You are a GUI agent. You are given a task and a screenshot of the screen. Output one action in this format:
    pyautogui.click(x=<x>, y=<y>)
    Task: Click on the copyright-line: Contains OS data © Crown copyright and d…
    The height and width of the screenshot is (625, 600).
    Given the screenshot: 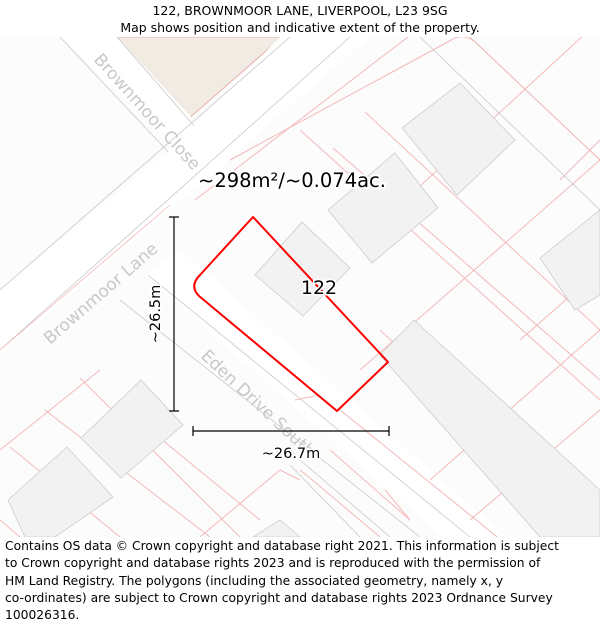 What is the action you would take?
    pyautogui.click(x=282, y=546)
    